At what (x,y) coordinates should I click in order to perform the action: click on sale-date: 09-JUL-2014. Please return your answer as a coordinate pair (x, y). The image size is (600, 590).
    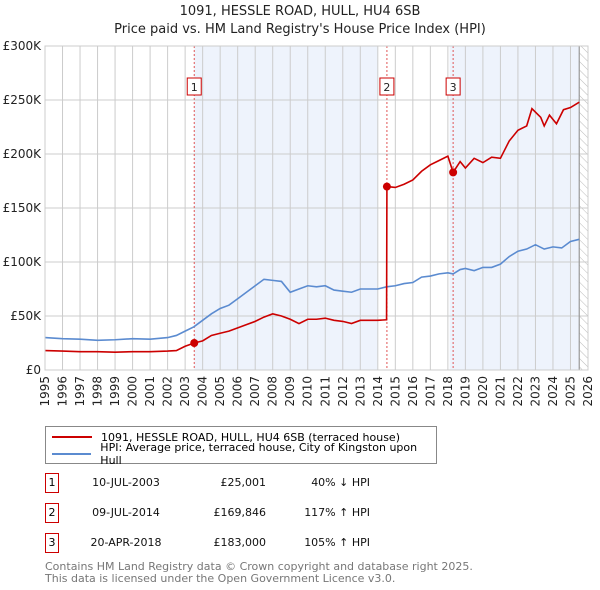
    Looking at the image, I should click on (126, 512).